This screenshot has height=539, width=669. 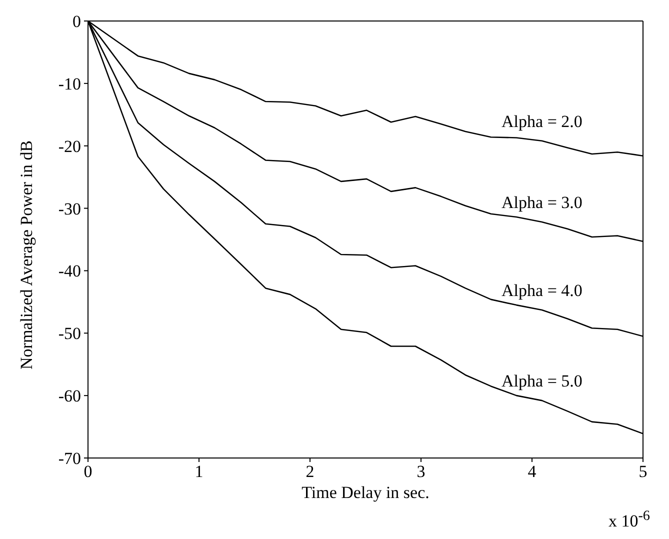 I want to click on y-tick-label: -30, so click(x=69, y=208).